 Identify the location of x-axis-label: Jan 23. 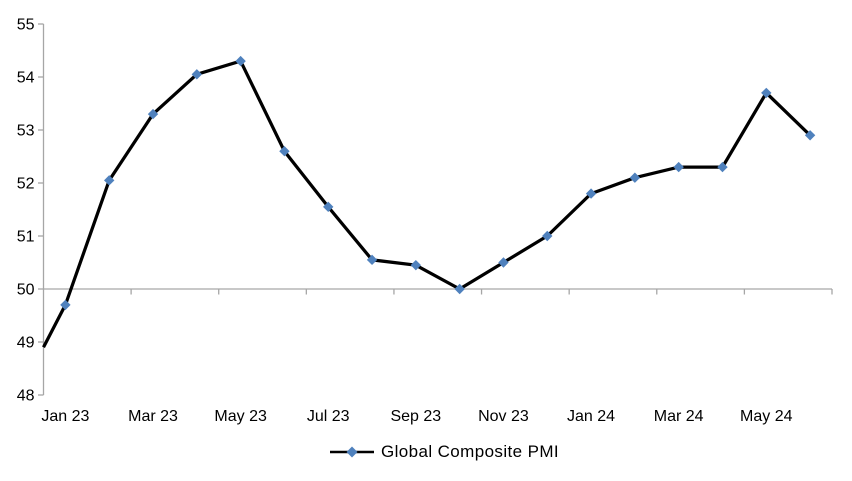
(65, 416).